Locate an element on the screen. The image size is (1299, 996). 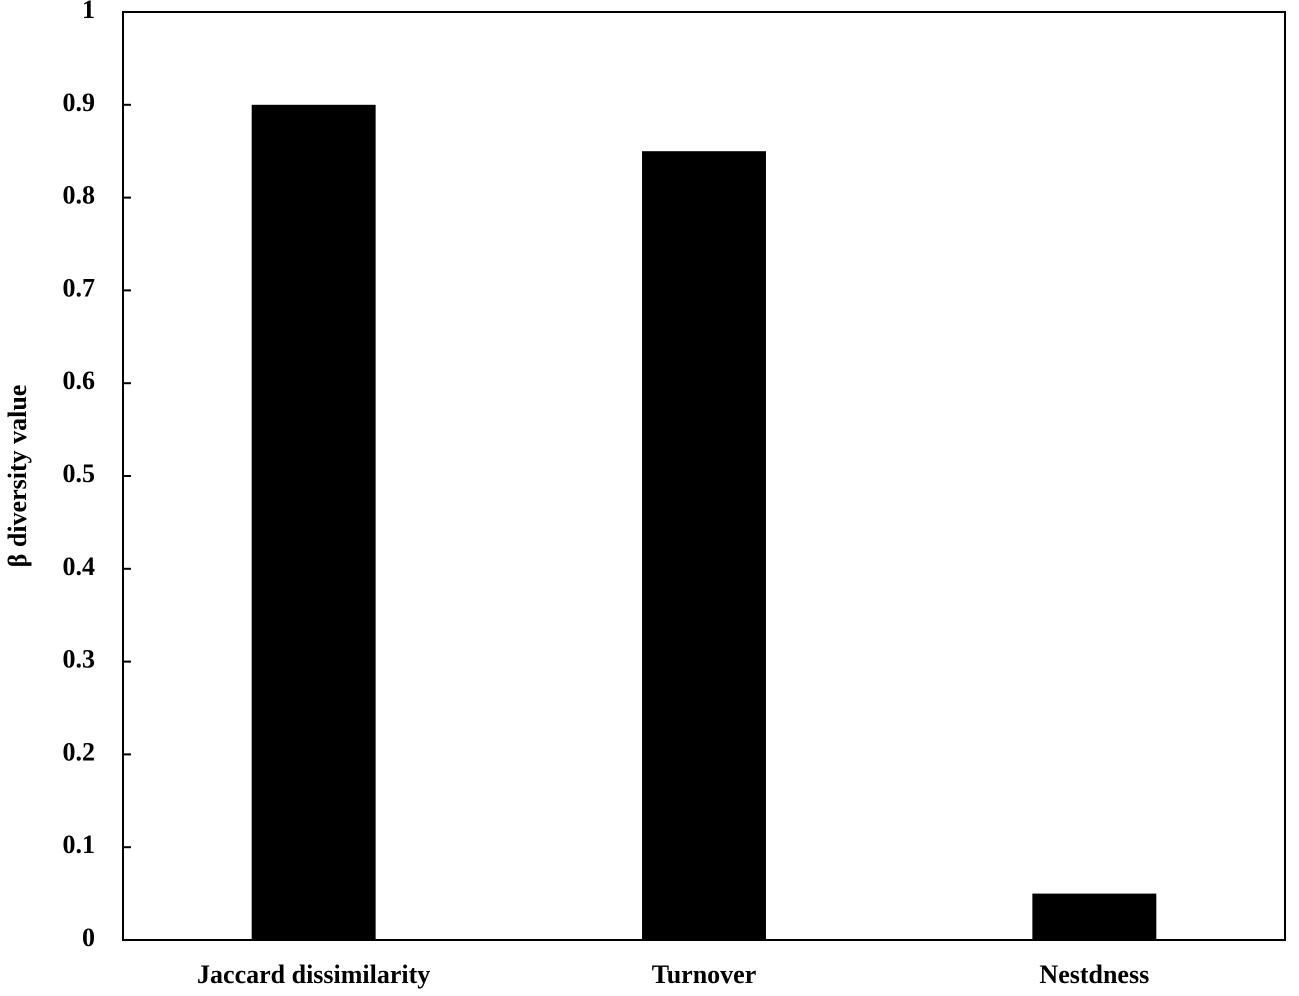
y-tick-label: 0.4 is located at coordinates (79, 566).